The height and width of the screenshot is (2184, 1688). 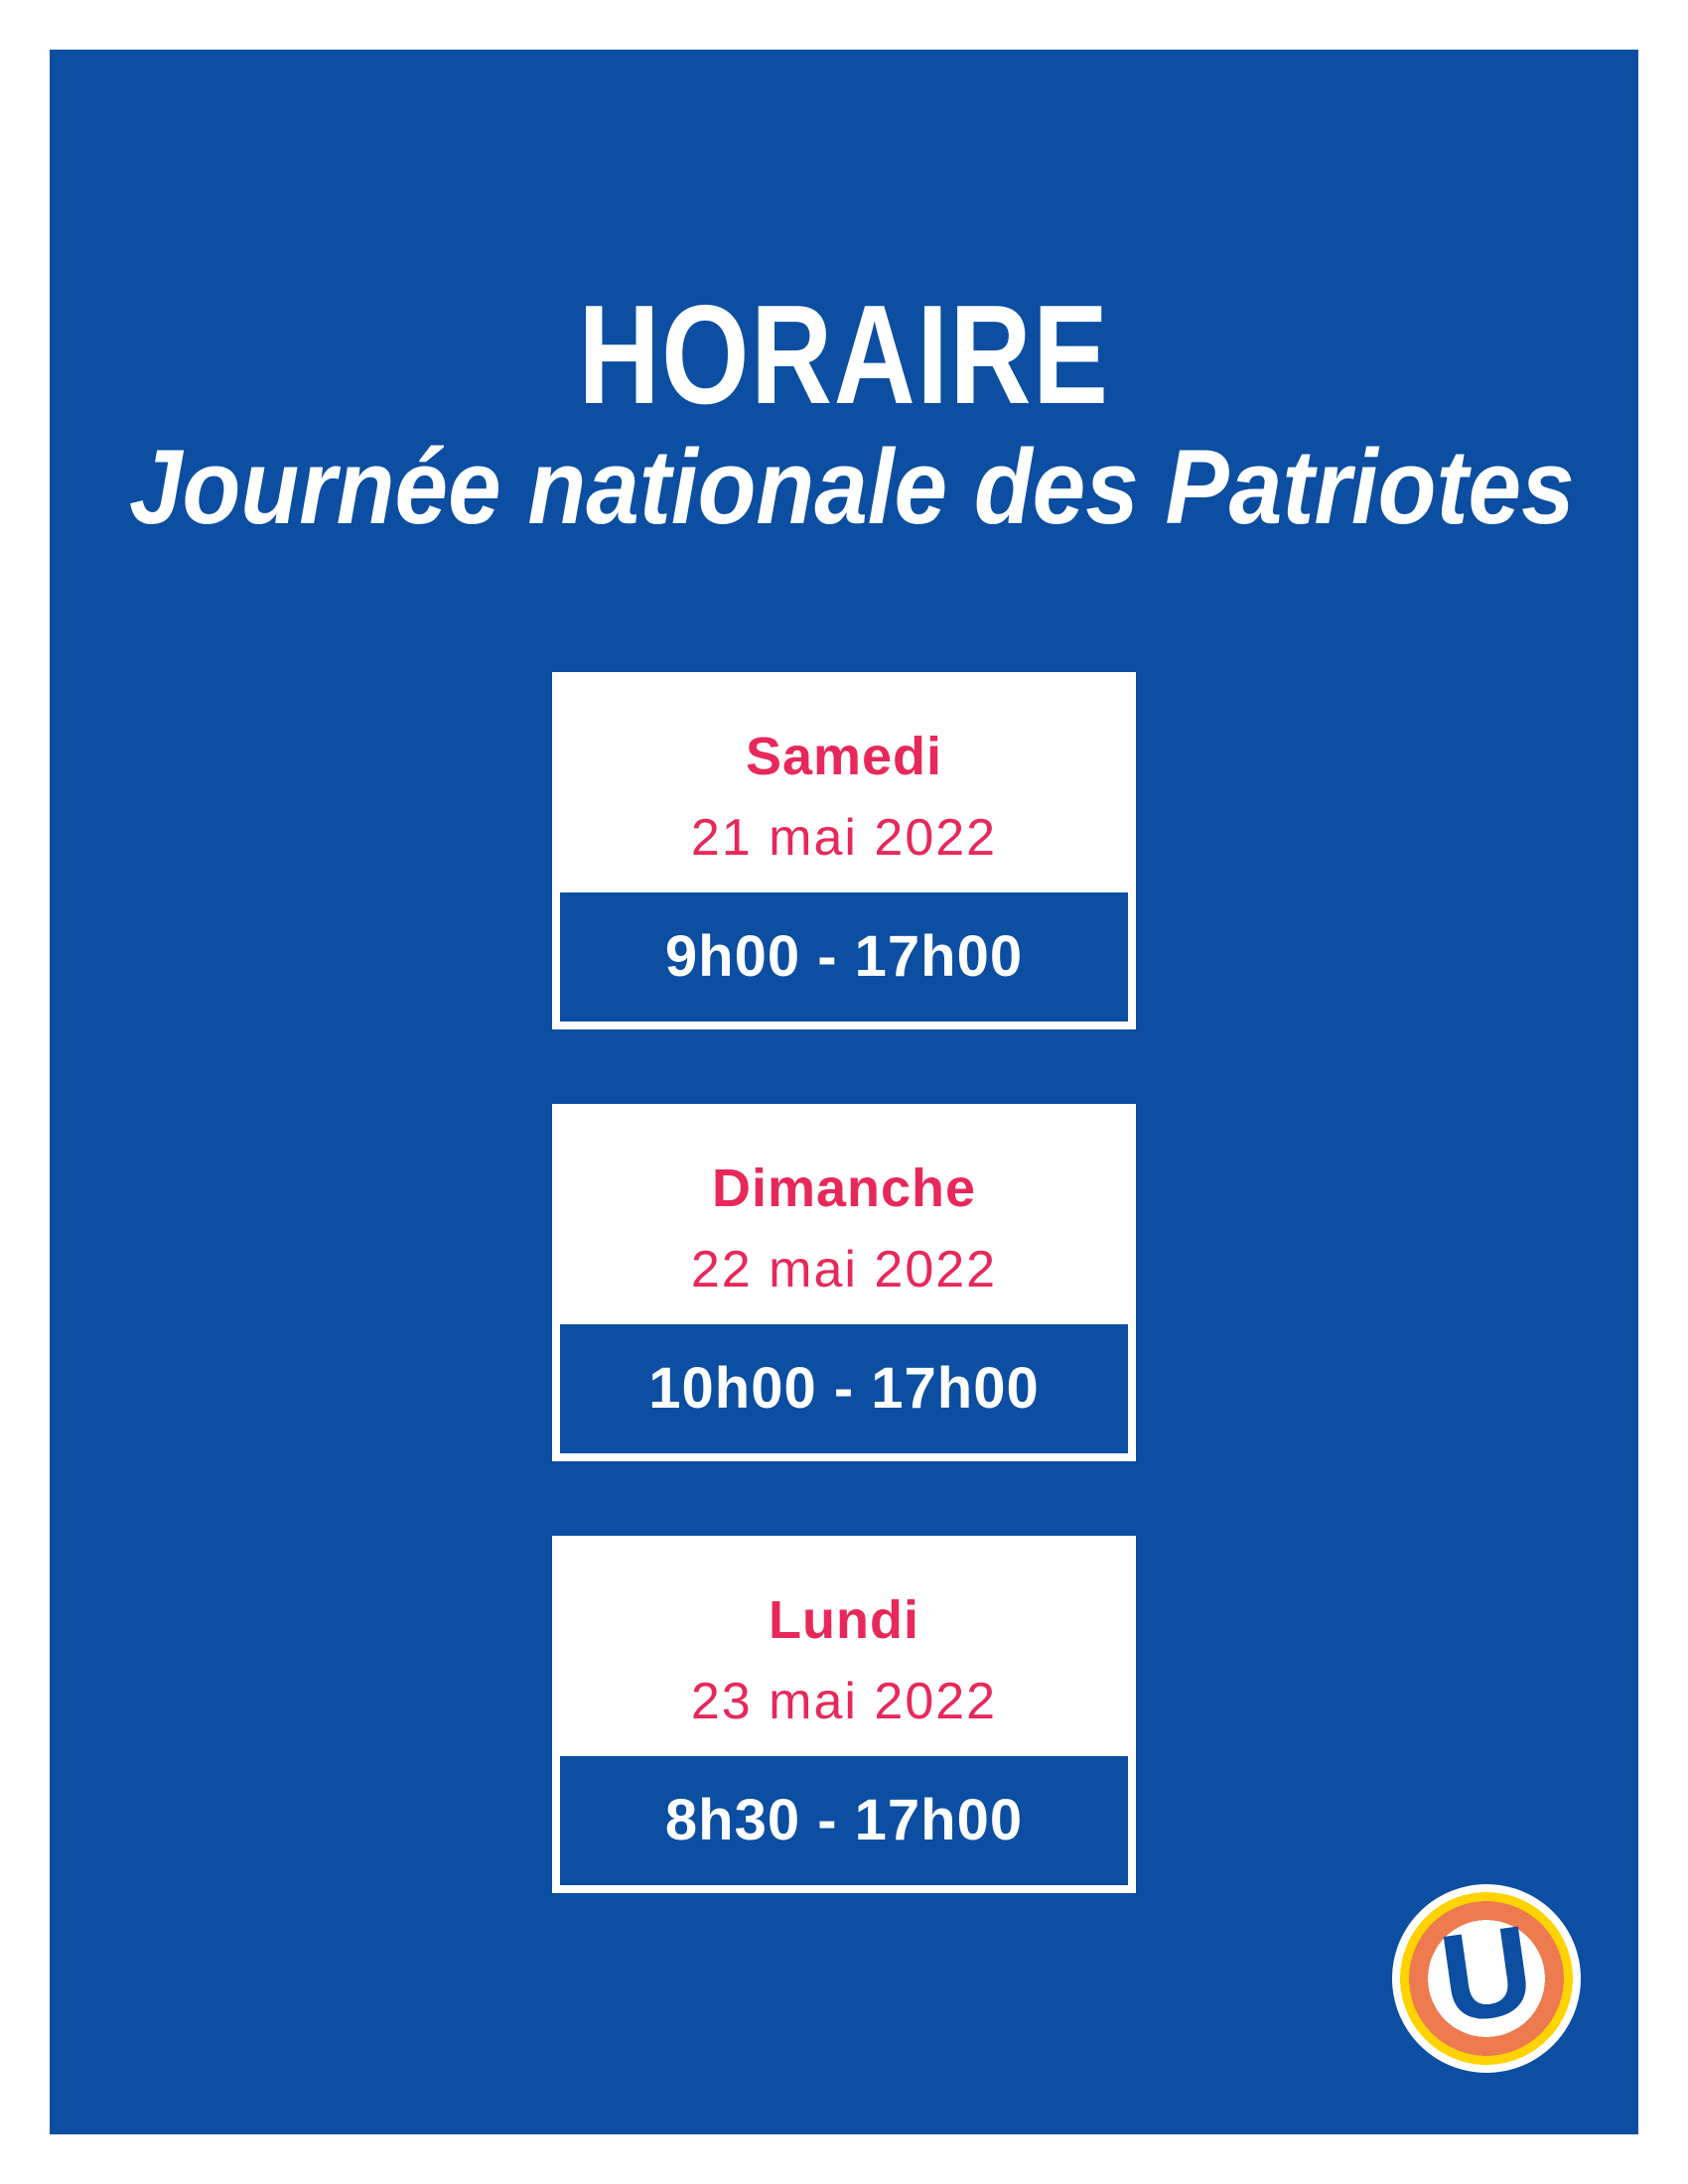 I want to click on hours-label: 10h00 - 17h00, so click(x=844, y=1388).